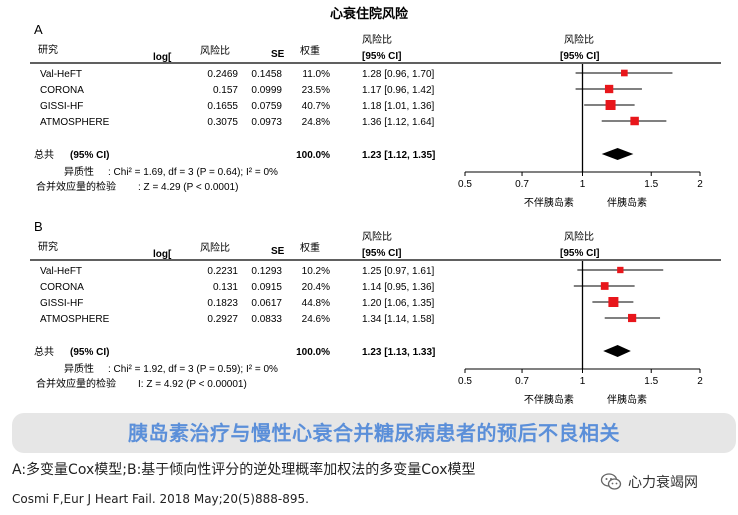 This screenshot has width=738, height=515. I want to click on study-weight: 24.8%, so click(316, 122).